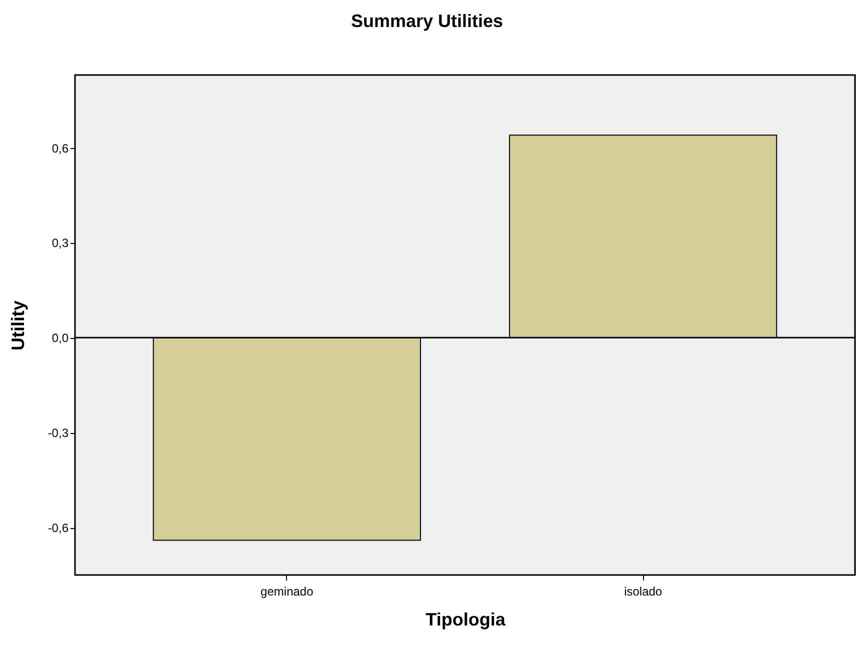 Image resolution: width=856 pixels, height=645 pixels. Describe the element at coordinates (466, 620) in the screenshot. I see `x-axis-title: Tipologia` at that location.